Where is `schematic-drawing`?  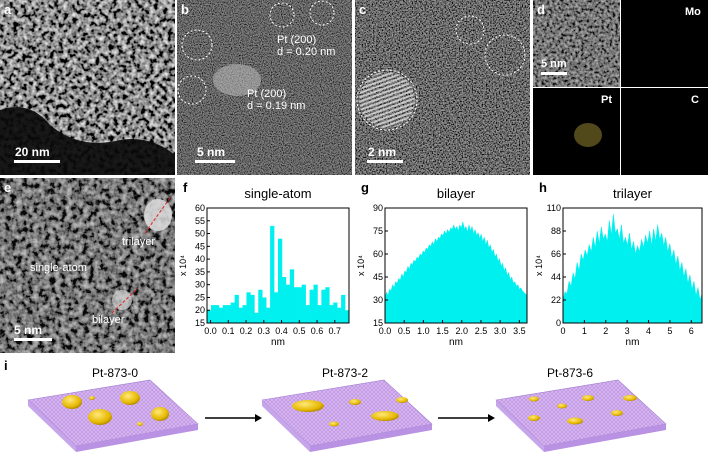
schematic-drawing is located at coordinates (347, 415).